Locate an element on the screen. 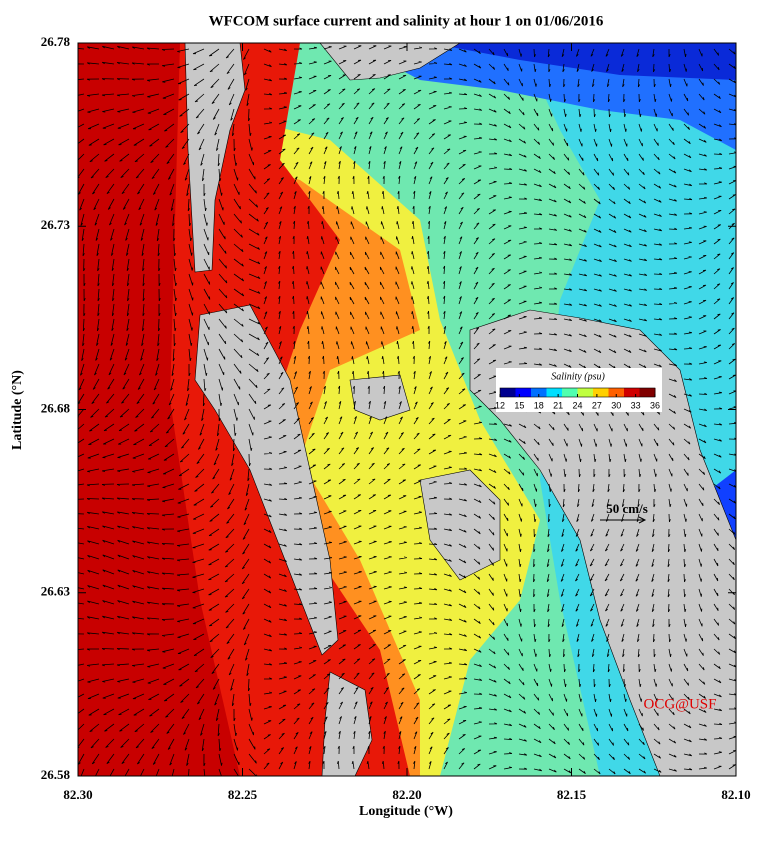  colorbar-tick-label: 15 is located at coordinates (519, 405).